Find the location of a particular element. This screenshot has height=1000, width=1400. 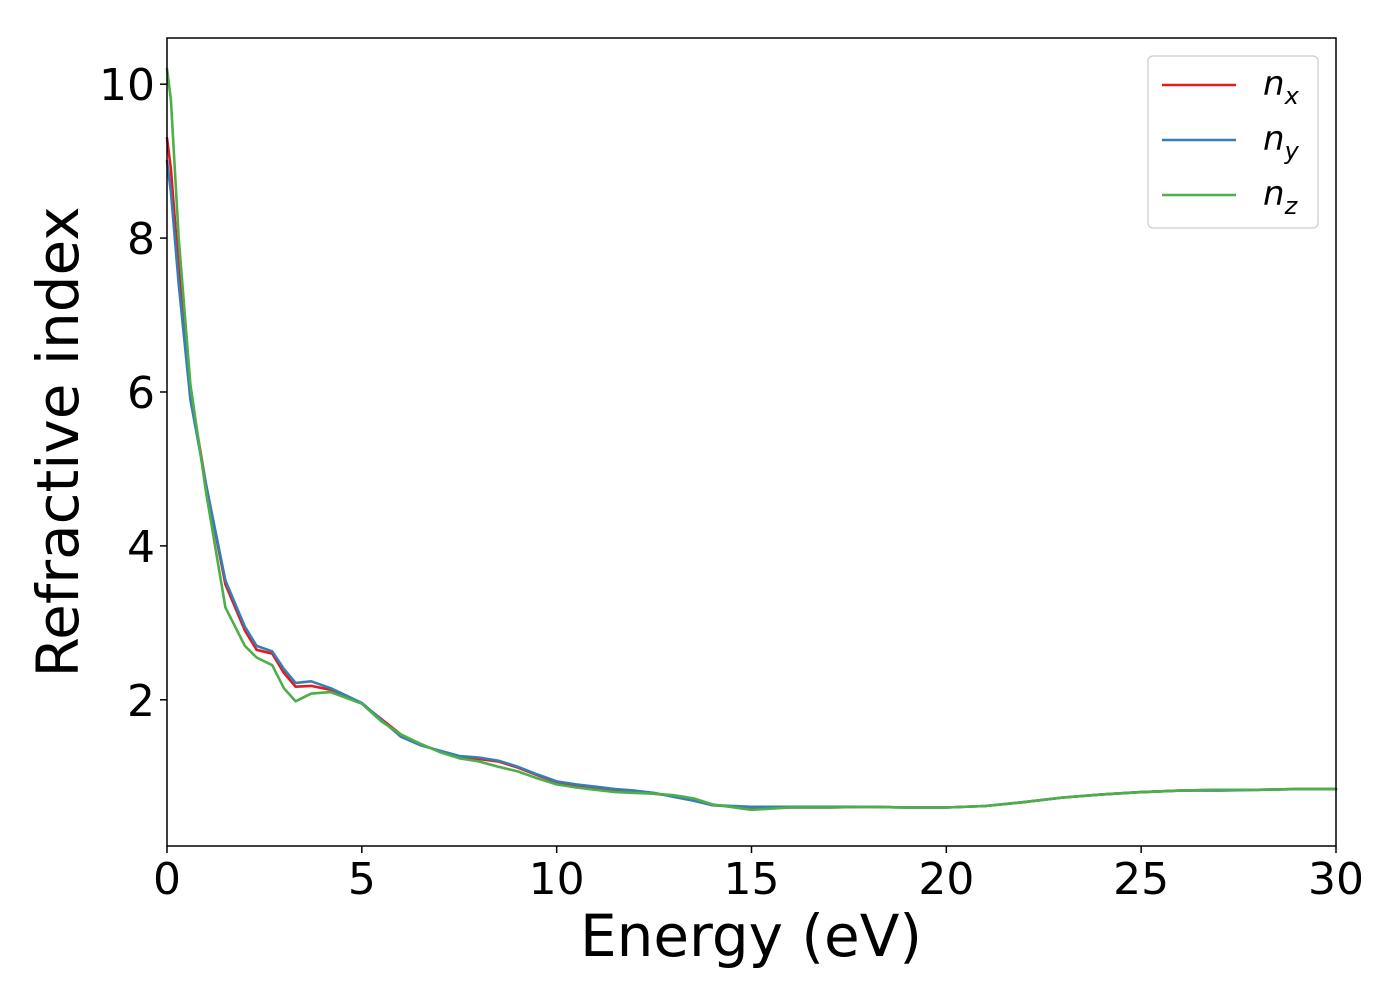

legend-box is located at coordinates (1233, 142).